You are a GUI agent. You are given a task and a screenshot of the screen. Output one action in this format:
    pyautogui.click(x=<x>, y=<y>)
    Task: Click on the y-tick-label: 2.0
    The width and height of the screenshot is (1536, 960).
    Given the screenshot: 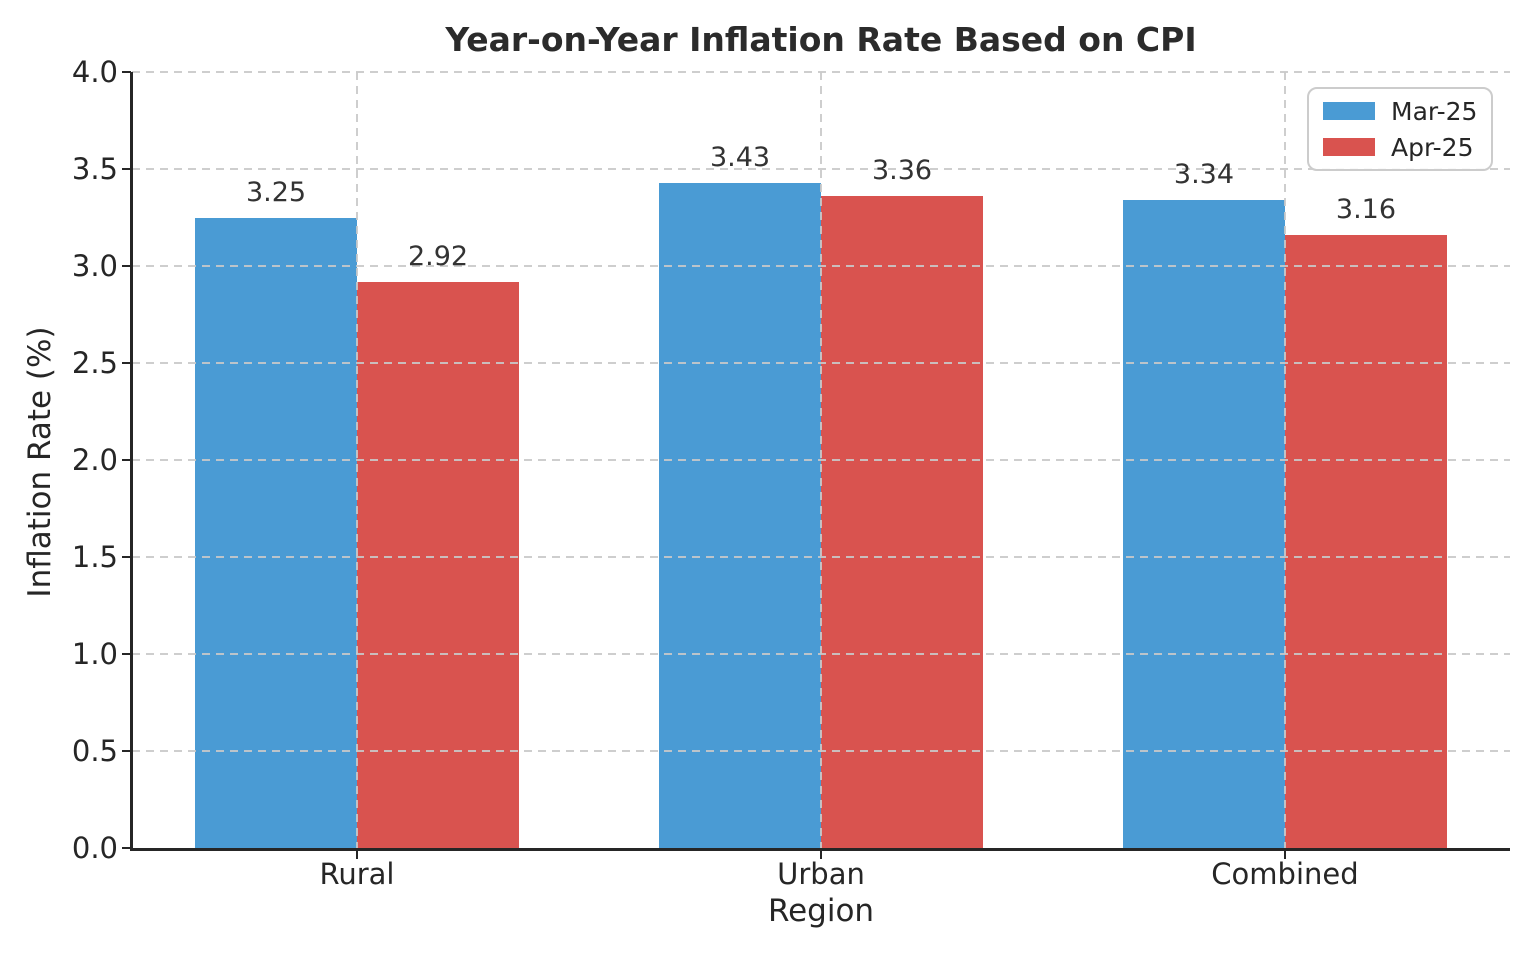 What is the action you would take?
    pyautogui.click(x=94, y=460)
    